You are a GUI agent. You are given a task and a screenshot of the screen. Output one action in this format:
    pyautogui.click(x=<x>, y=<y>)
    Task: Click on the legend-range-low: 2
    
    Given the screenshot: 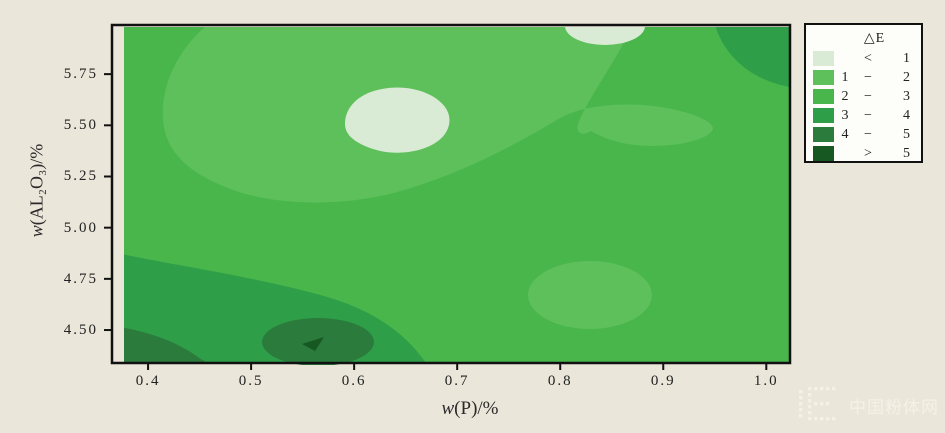 What is the action you would take?
    pyautogui.click(x=845, y=96)
    